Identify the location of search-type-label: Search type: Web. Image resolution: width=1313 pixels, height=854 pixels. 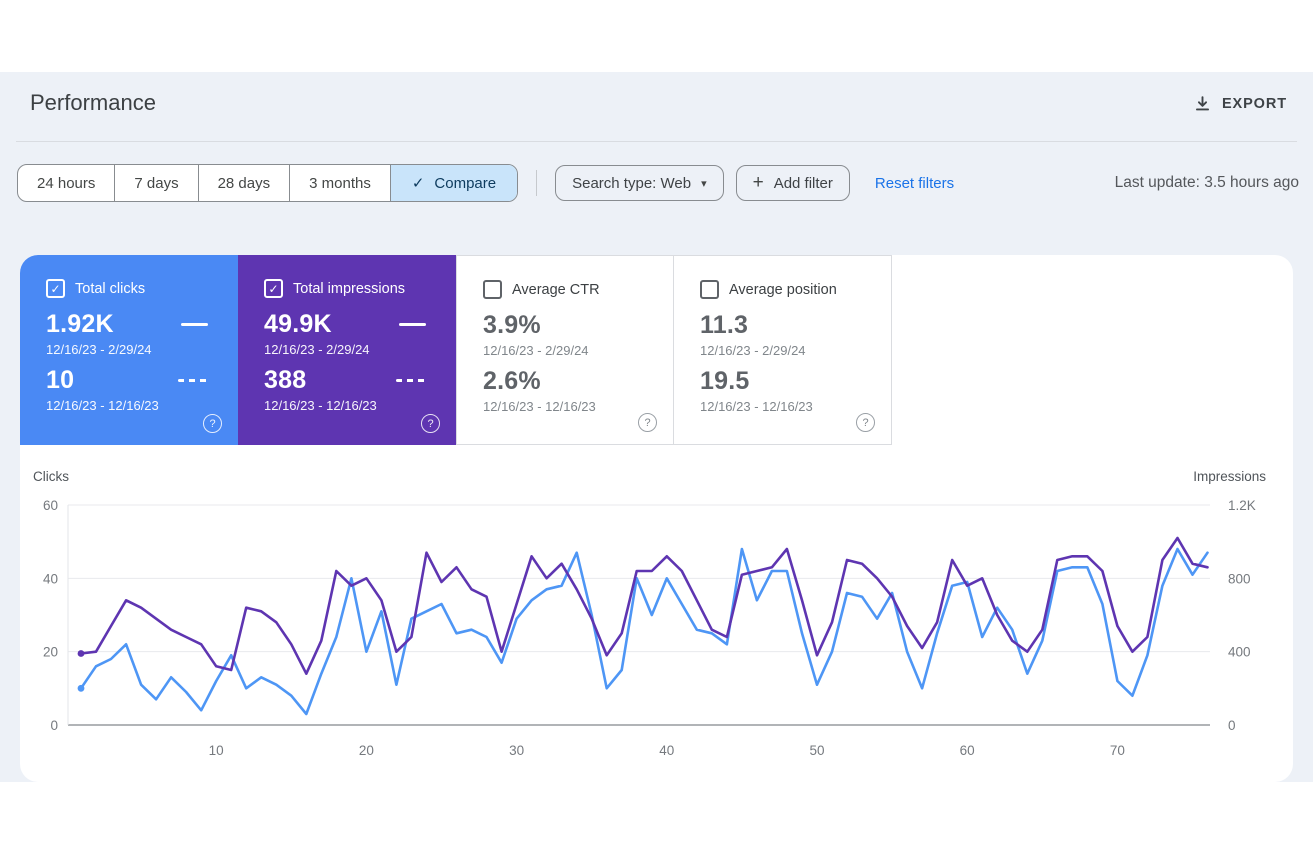
(632, 183).